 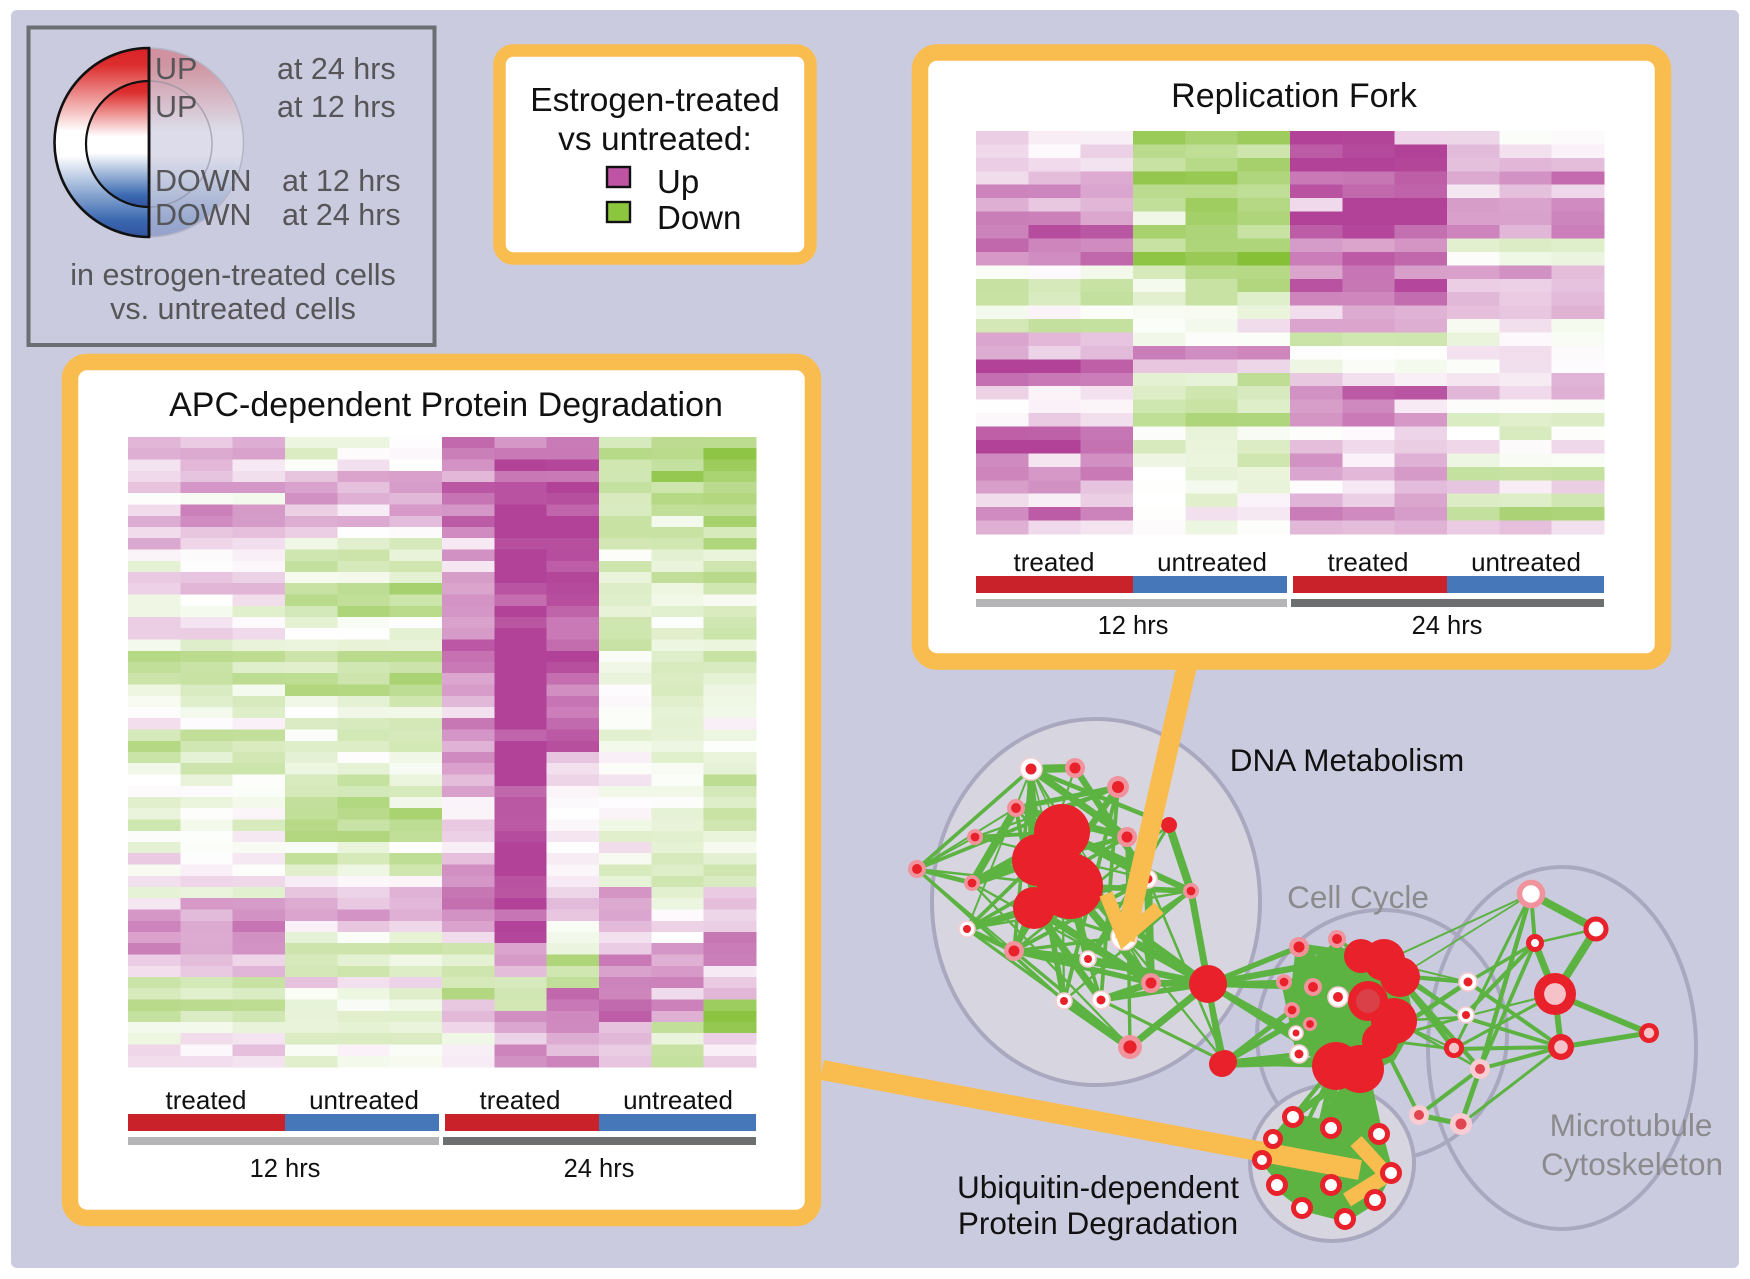 What do you see at coordinates (446, 405) in the screenshot?
I see `svg-text:APC-dependent Protein Degradat: APC-dependent Protein Degradation` at bounding box center [446, 405].